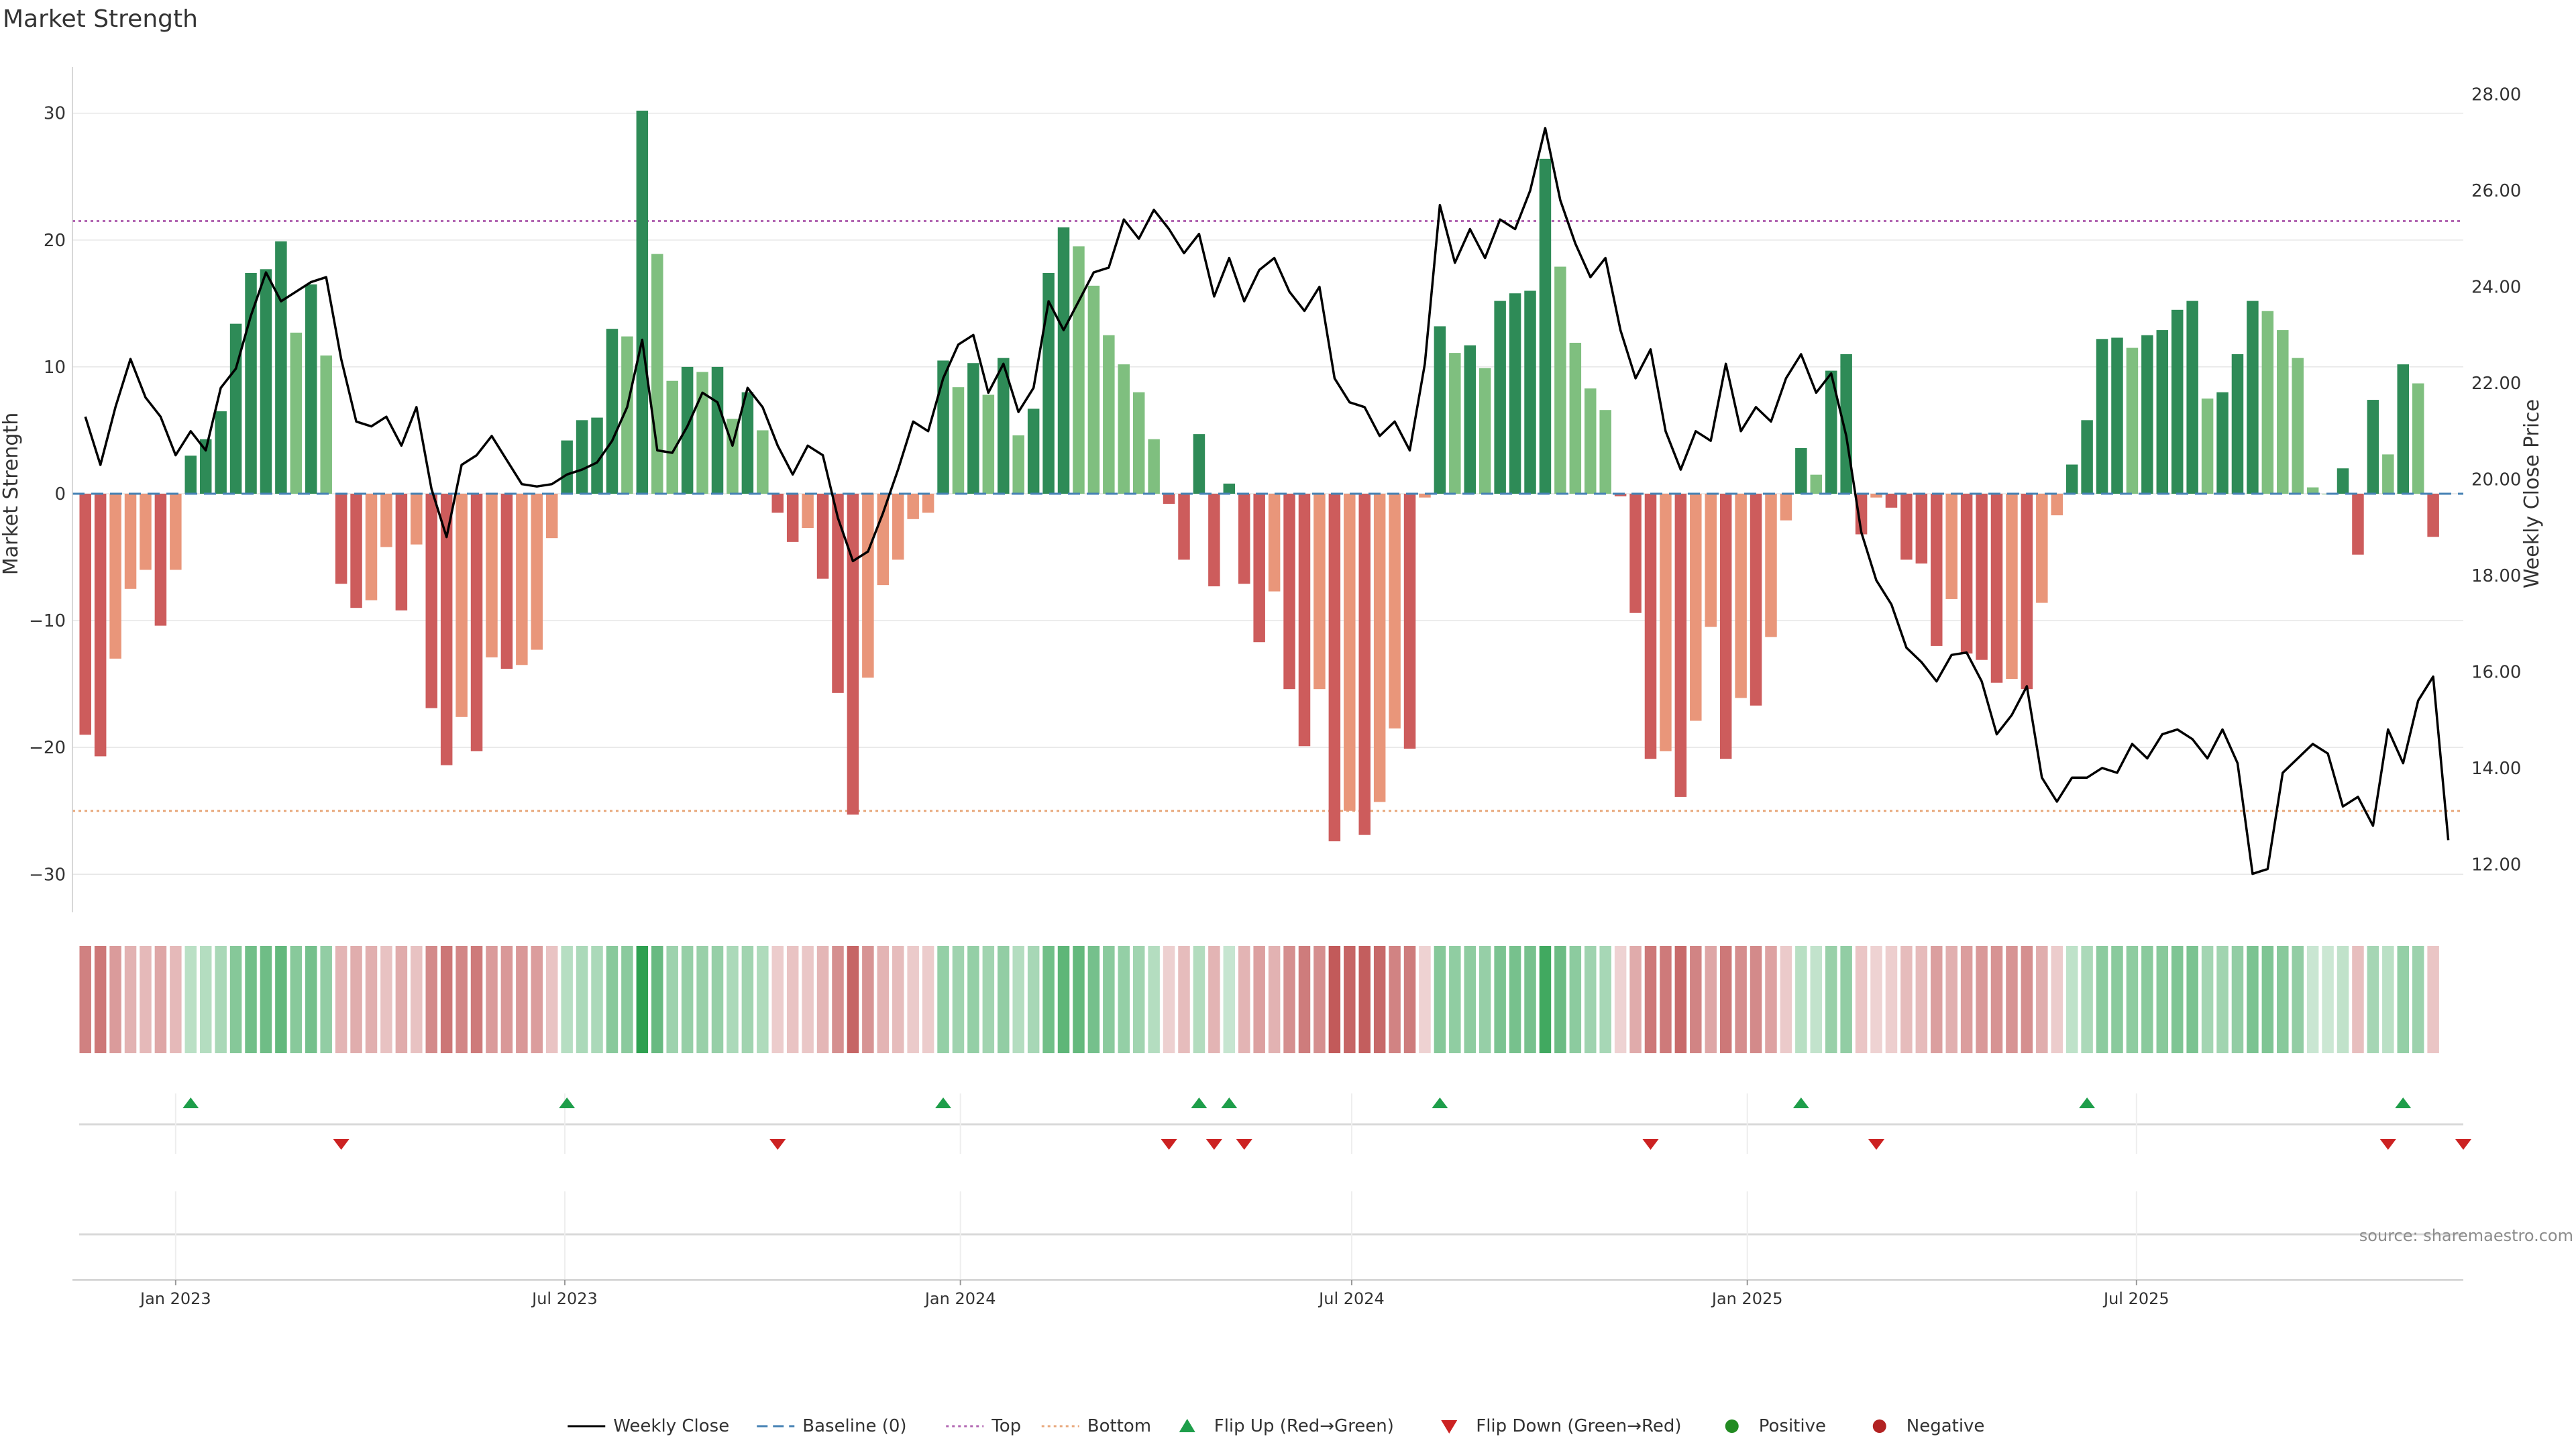  I want to click on x-tick-label: Jan 2024, so click(960, 1298).